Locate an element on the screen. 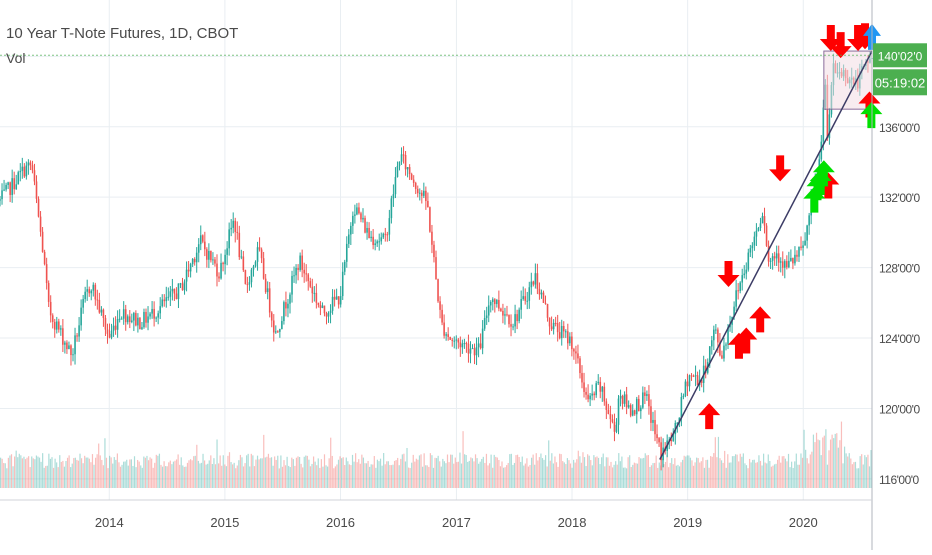 The width and height of the screenshot is (932, 555). y-tick-label: 136'00'0 is located at coordinates (899, 128).